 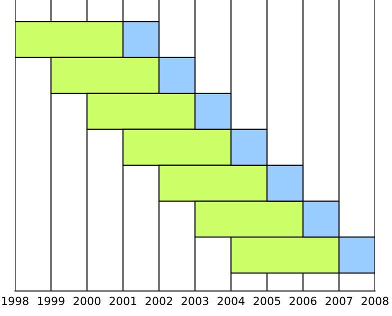 What do you see at coordinates (87, 301) in the screenshot?
I see `x-tick-label: 2000` at bounding box center [87, 301].